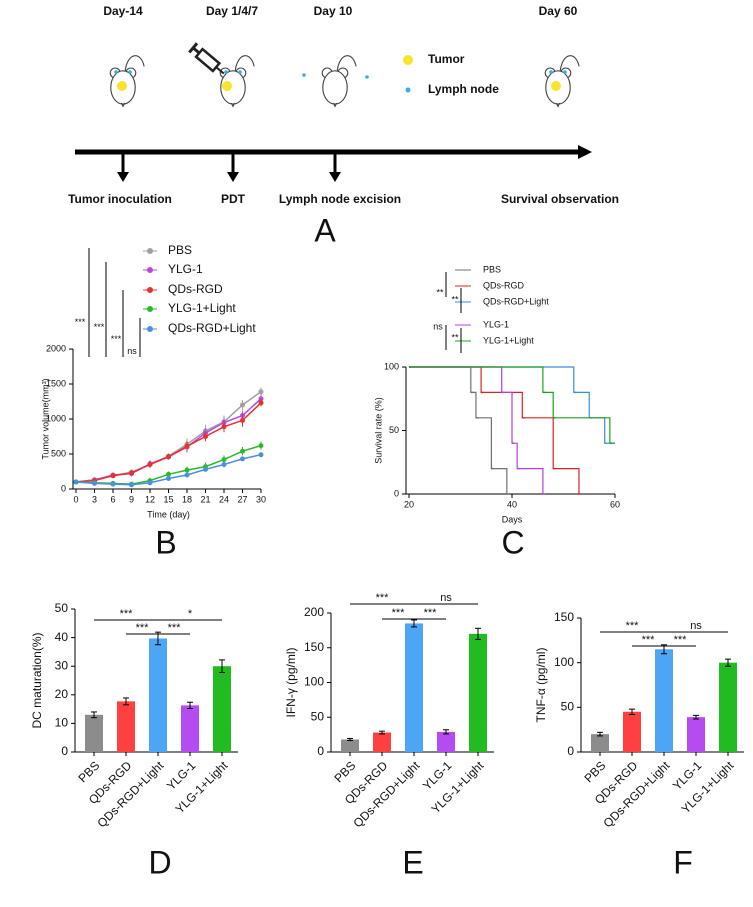 The width and height of the screenshot is (753, 907). What do you see at coordinates (446, 59) in the screenshot?
I see `legend-label: Tumor` at bounding box center [446, 59].